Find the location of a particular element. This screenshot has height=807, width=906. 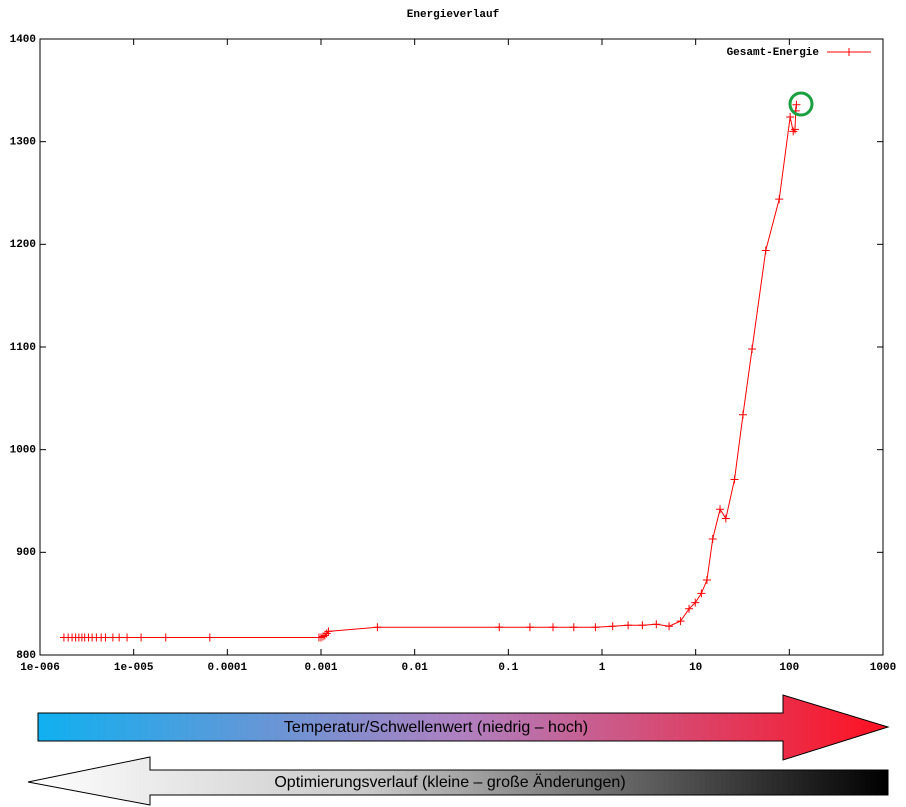

x-tick-label: 1 is located at coordinates (602, 668).